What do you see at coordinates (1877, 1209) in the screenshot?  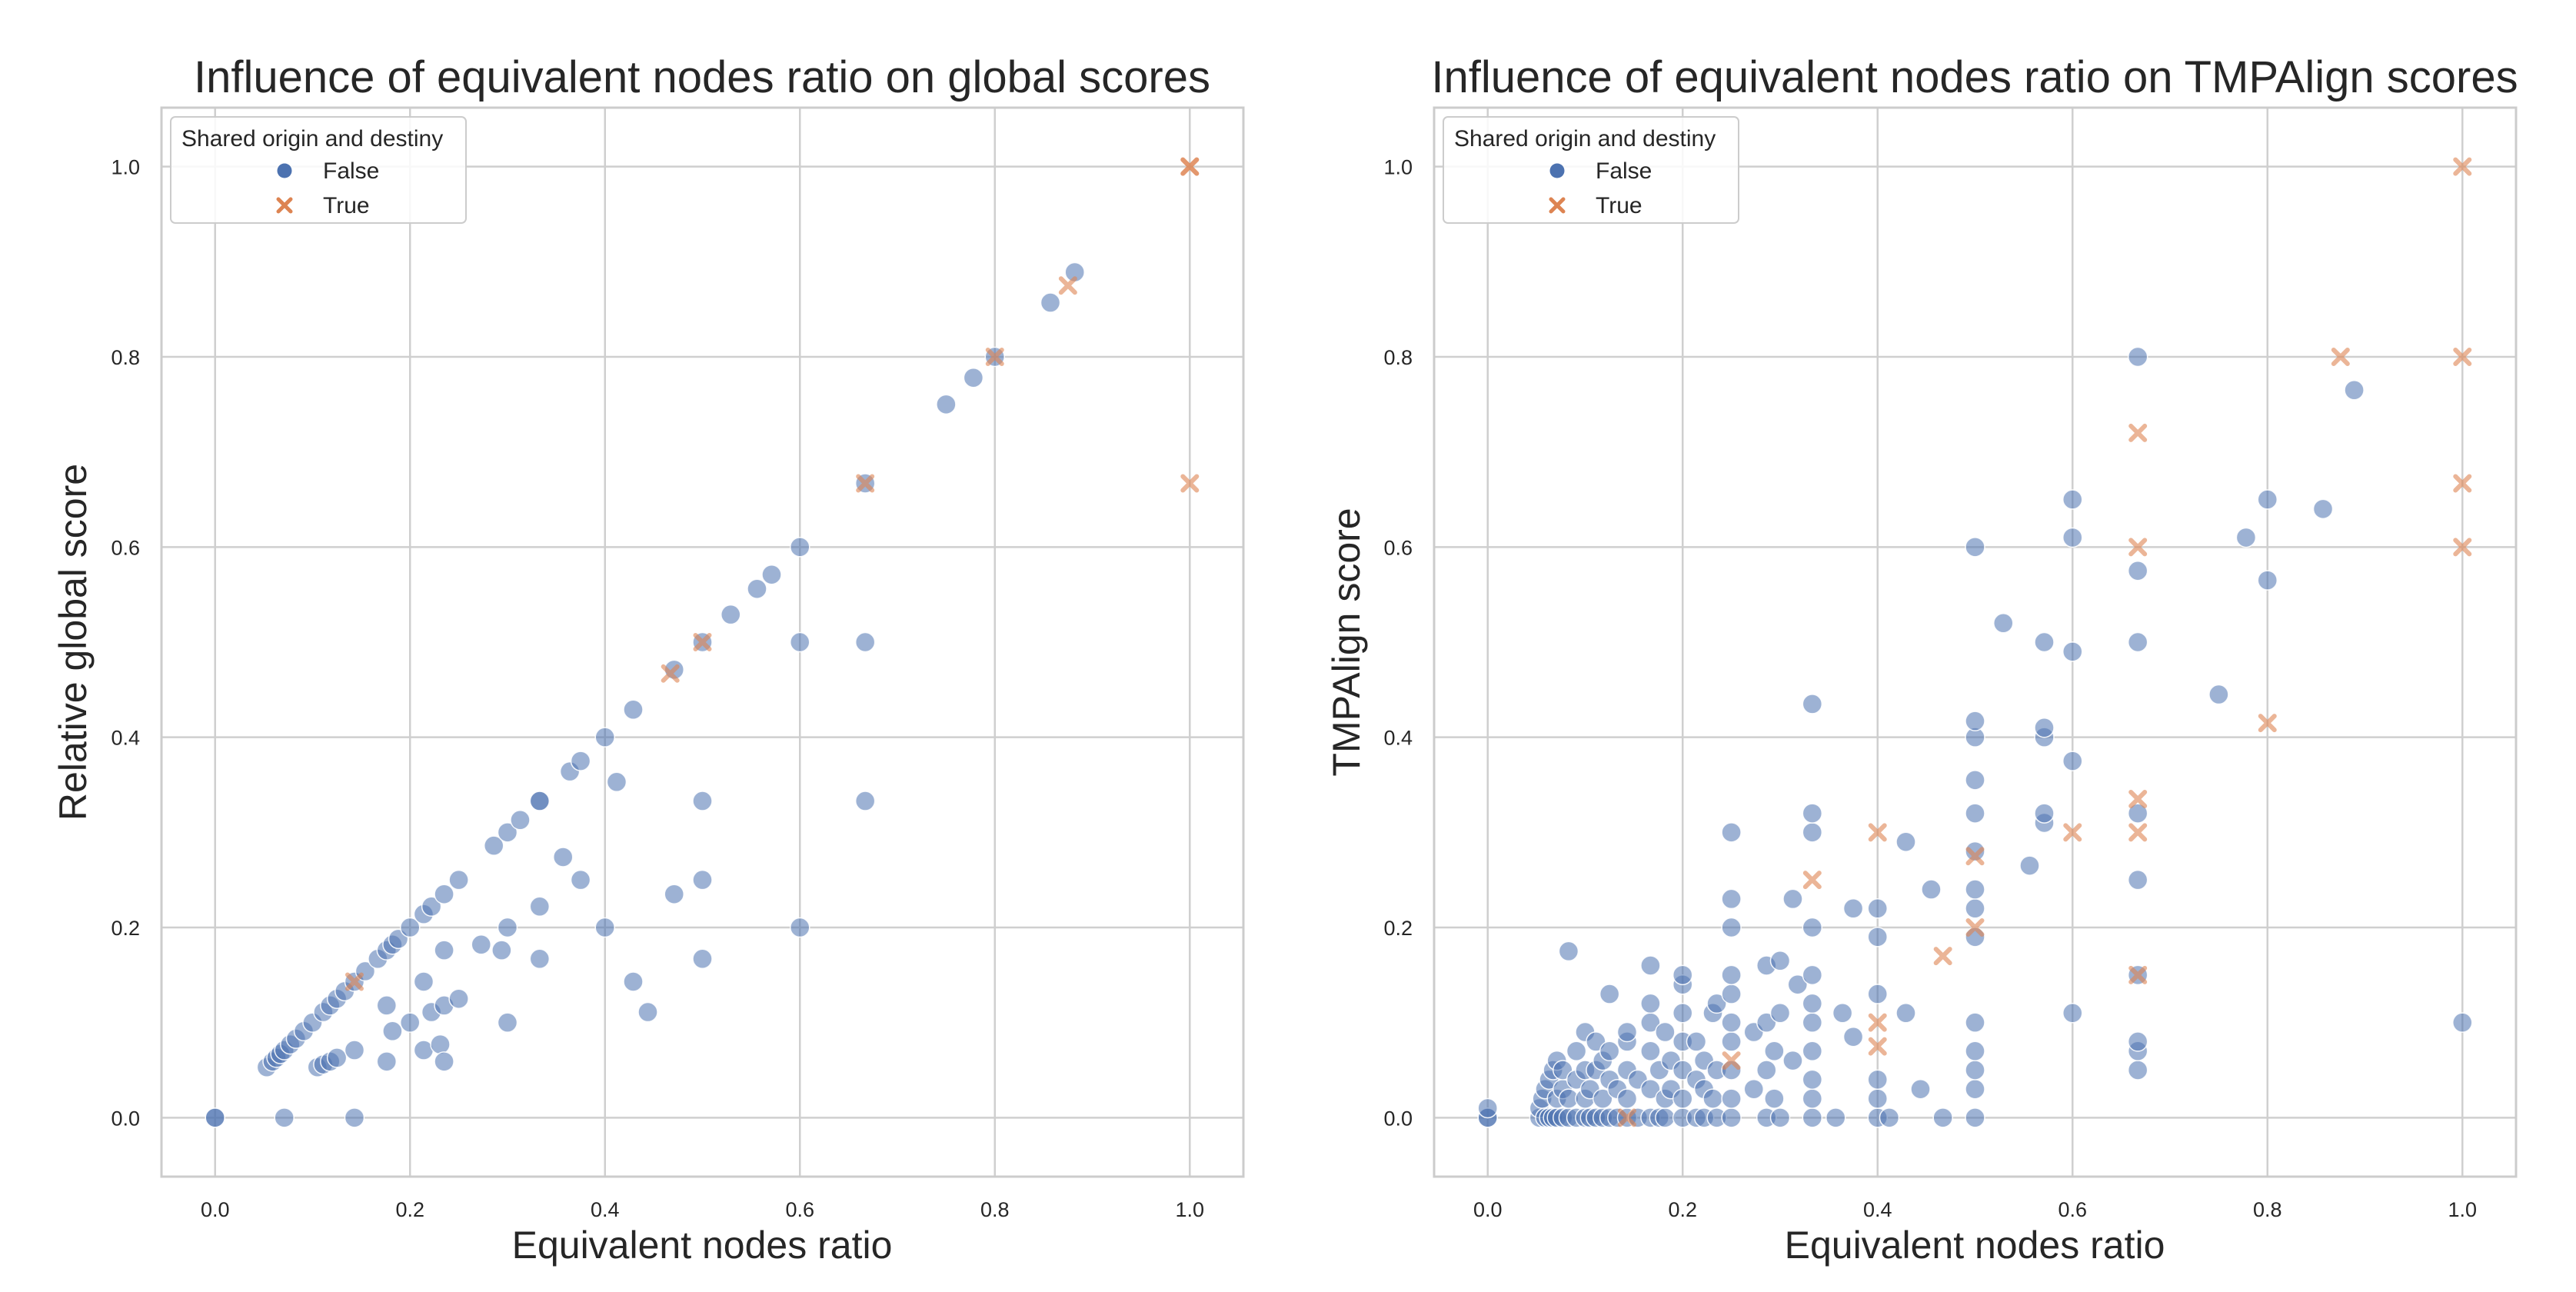 I see `x-tick-label: 0.4` at bounding box center [1877, 1209].